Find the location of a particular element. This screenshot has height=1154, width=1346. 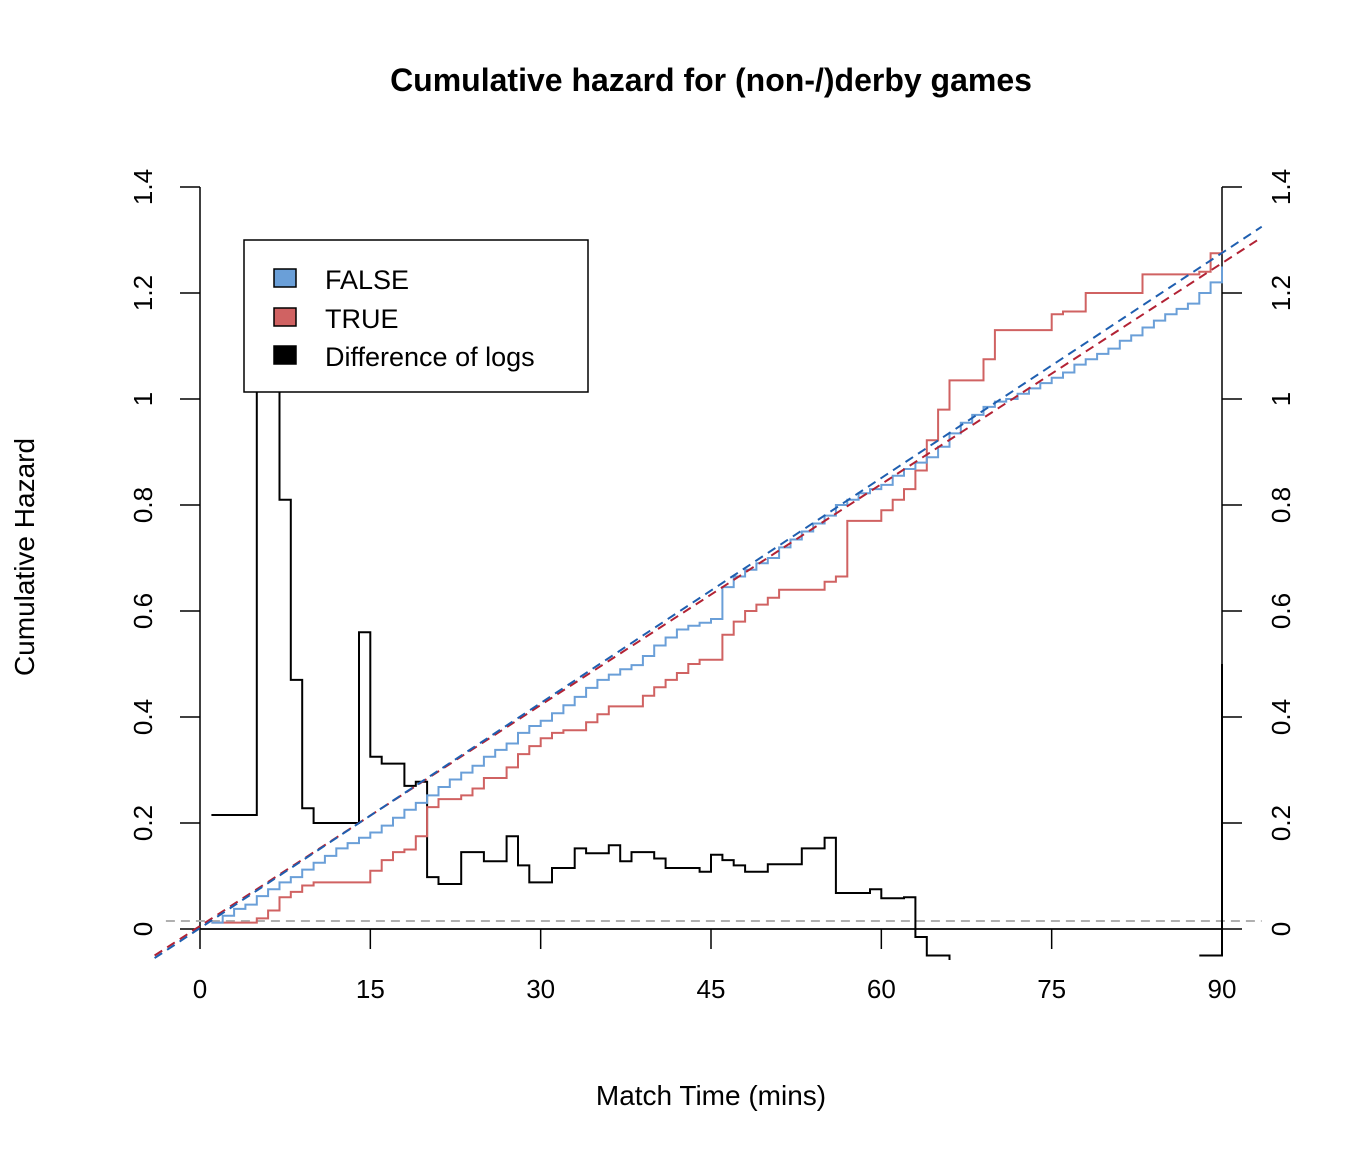

y-tick-label-right: 1 is located at coordinates (1281, 399).